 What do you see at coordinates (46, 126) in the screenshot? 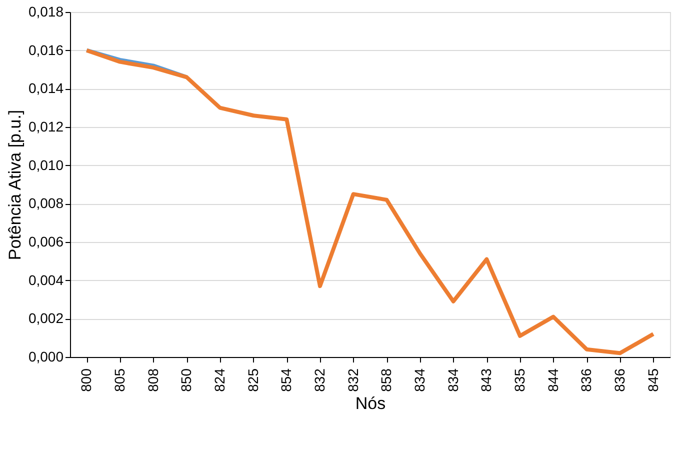
I see `y-tick-label: 0,012` at bounding box center [46, 126].